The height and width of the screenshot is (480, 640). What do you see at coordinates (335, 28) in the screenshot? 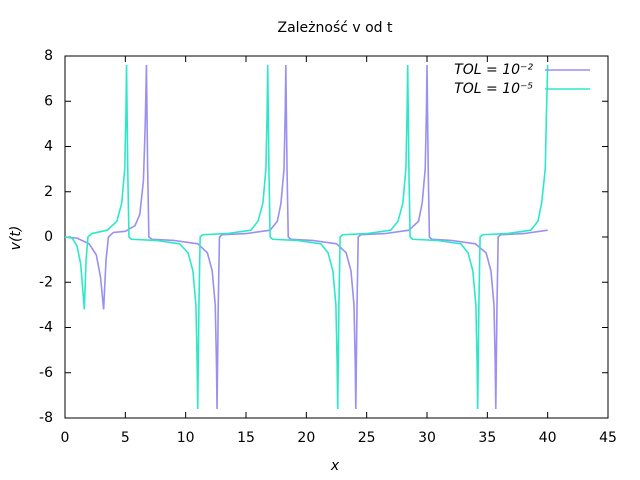
I see `chart-title: Zależność v od t` at bounding box center [335, 28].